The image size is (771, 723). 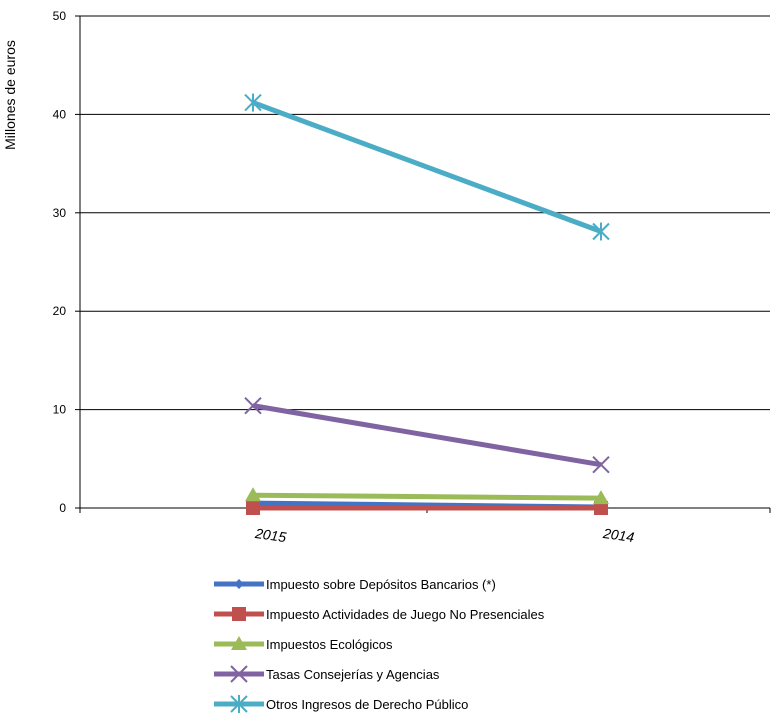 What do you see at coordinates (381, 584) in the screenshot?
I see `legend-label: Impuesto sobre Depósitos Bancarios (*)` at bounding box center [381, 584].